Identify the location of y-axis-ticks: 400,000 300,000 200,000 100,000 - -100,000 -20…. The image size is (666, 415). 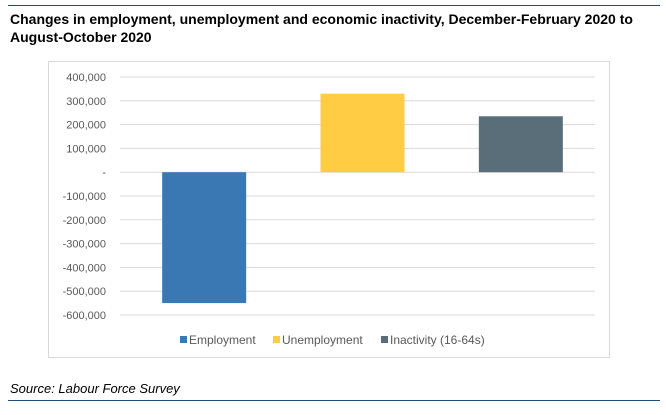
(85, 197).